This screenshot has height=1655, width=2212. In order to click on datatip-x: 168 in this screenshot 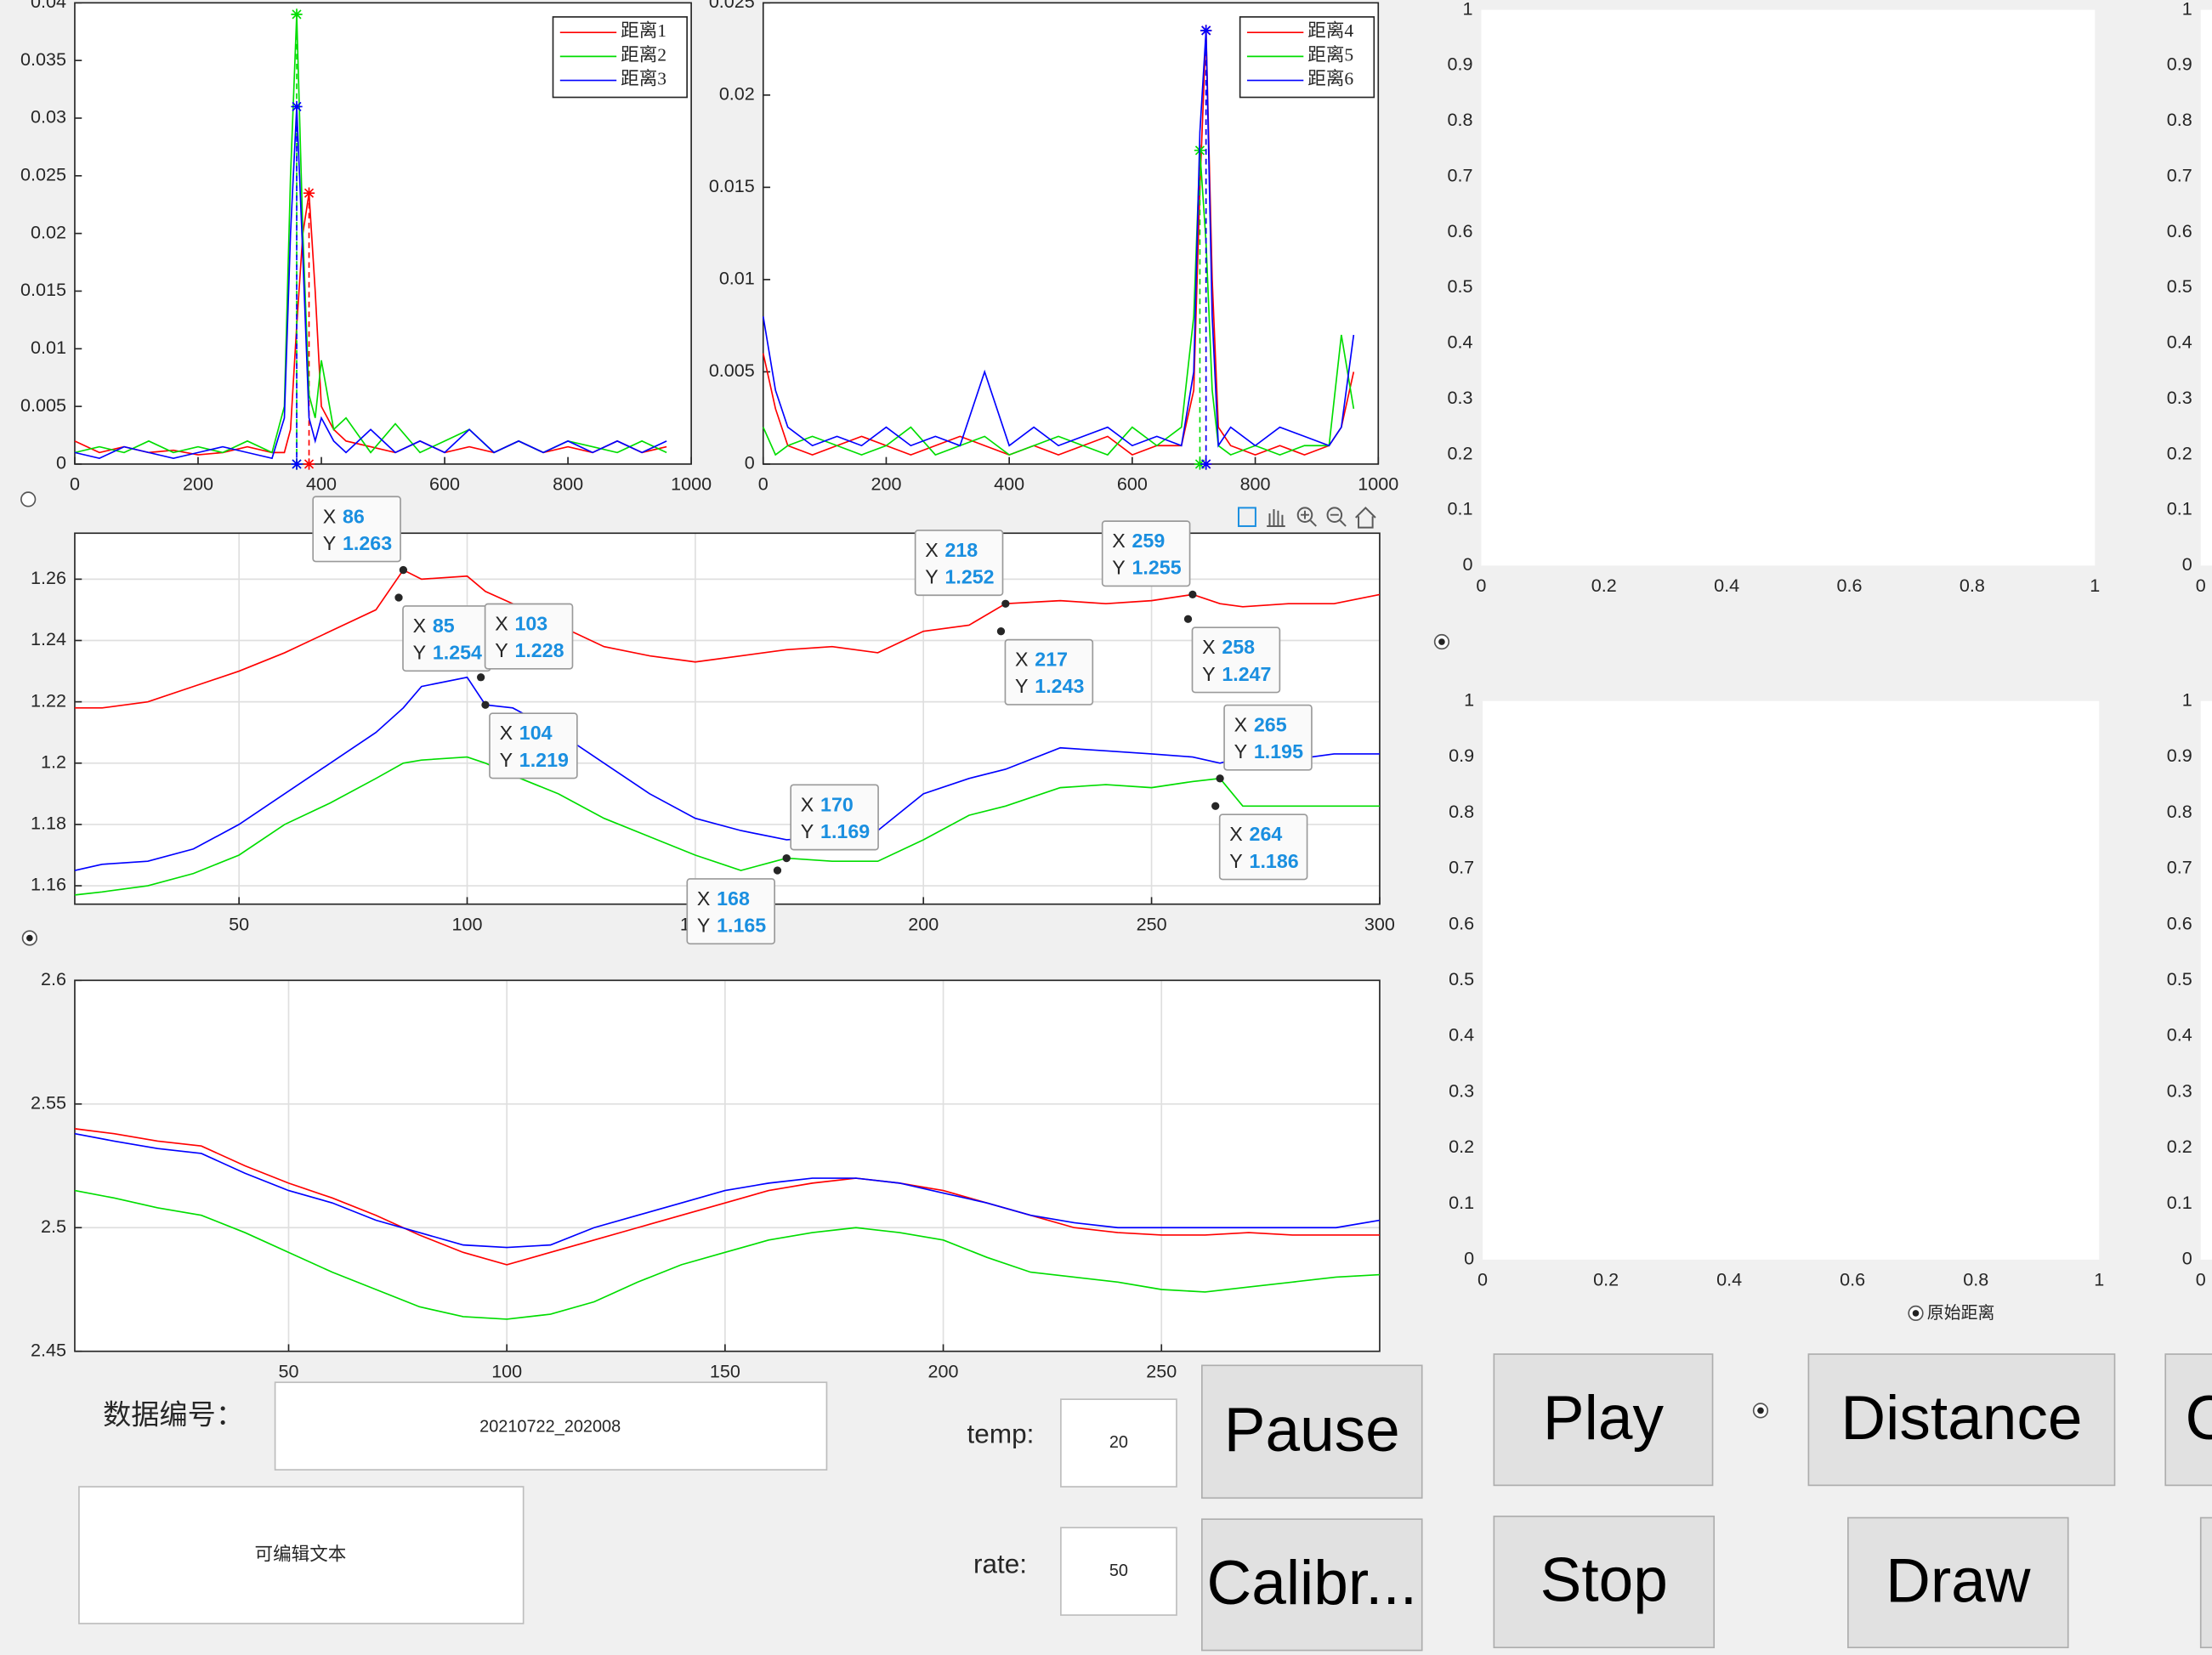, I will do `click(733, 898)`.